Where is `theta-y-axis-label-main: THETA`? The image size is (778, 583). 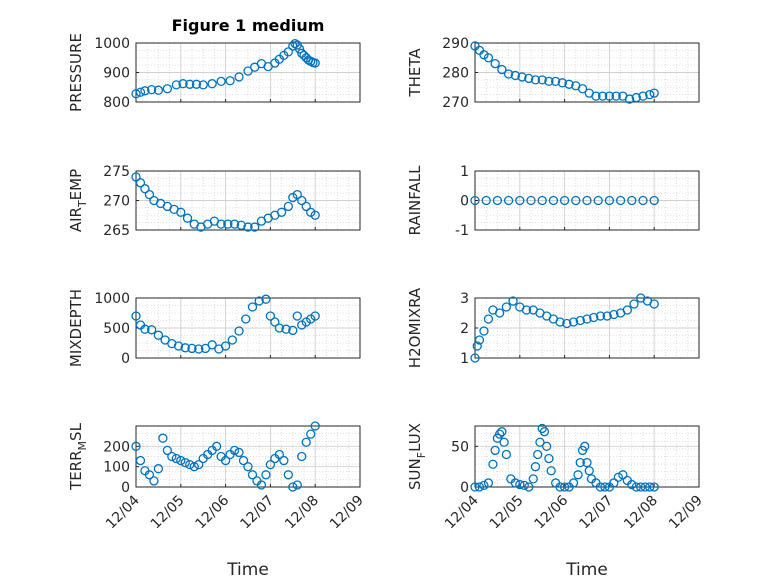 theta-y-axis-label-main: THETA is located at coordinates (415, 73).